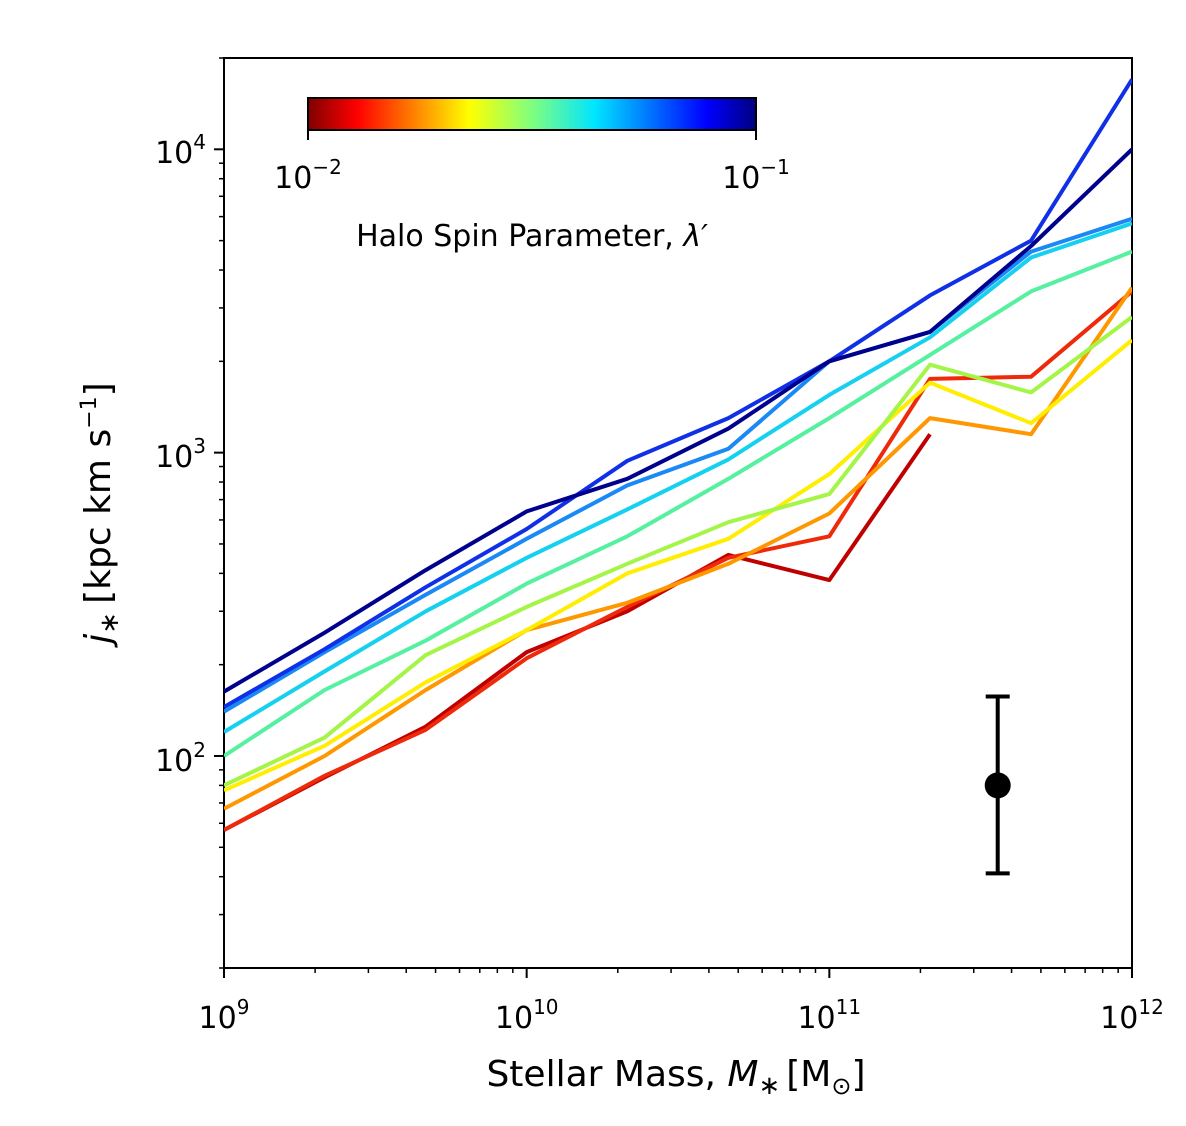 The image size is (1186, 1126). Describe the element at coordinates (527, 1015) in the screenshot. I see `x-tick-label: 1010` at that location.